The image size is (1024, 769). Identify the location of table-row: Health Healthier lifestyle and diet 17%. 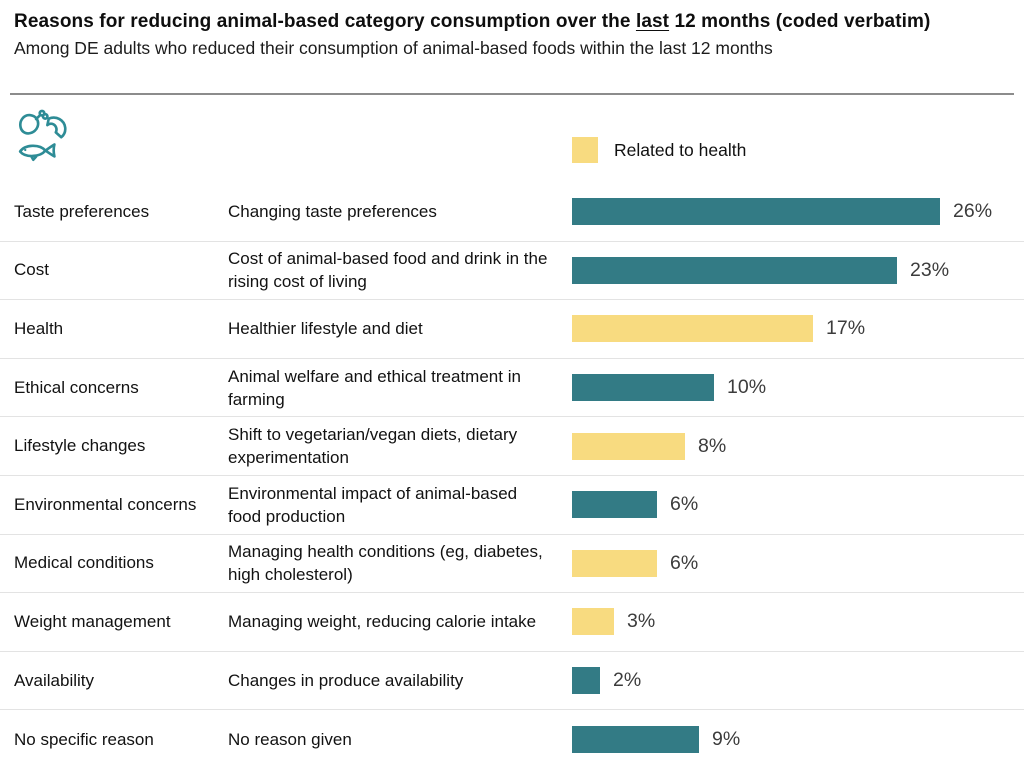
(512, 329).